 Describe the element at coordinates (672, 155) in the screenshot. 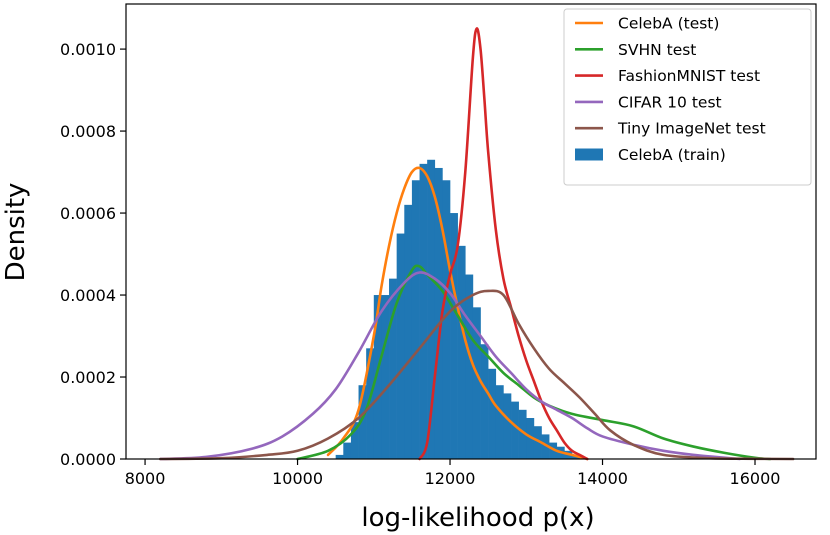

I see `legend-label: CelebA (train)` at that location.